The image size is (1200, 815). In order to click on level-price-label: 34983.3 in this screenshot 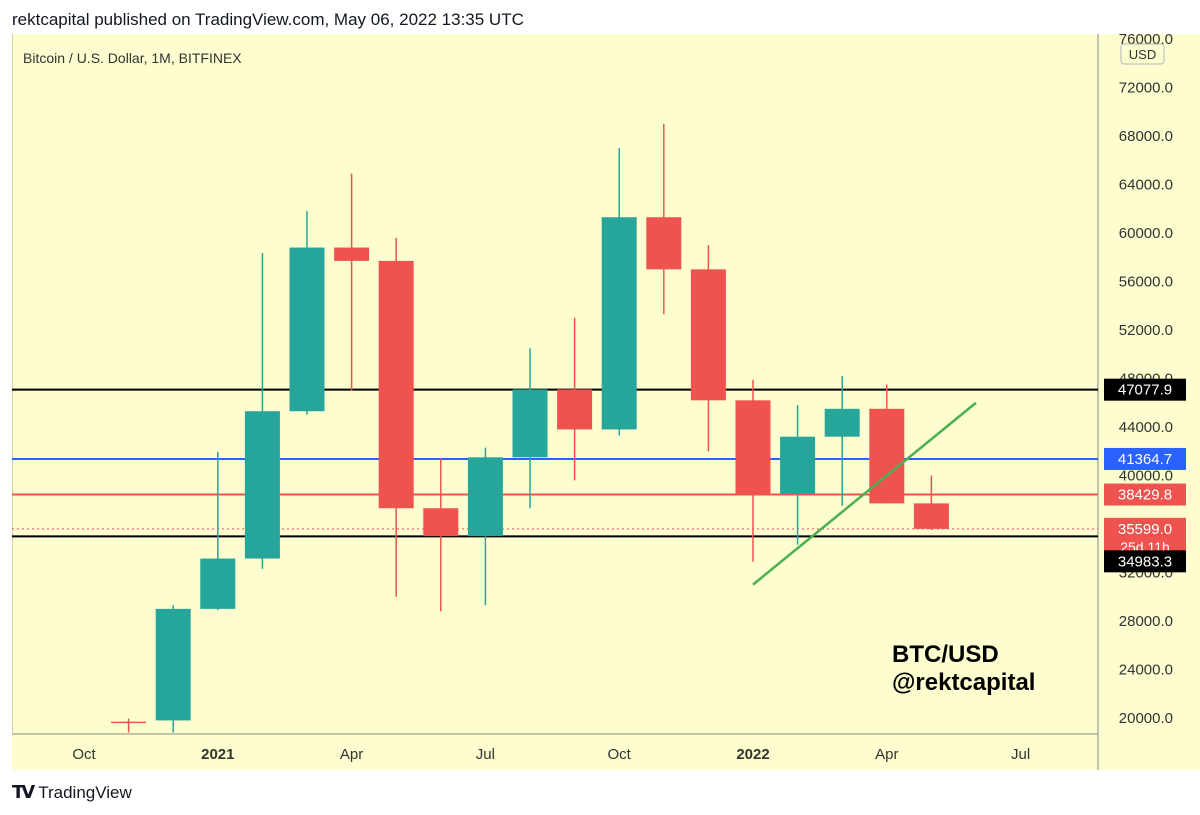, I will do `click(1145, 561)`.